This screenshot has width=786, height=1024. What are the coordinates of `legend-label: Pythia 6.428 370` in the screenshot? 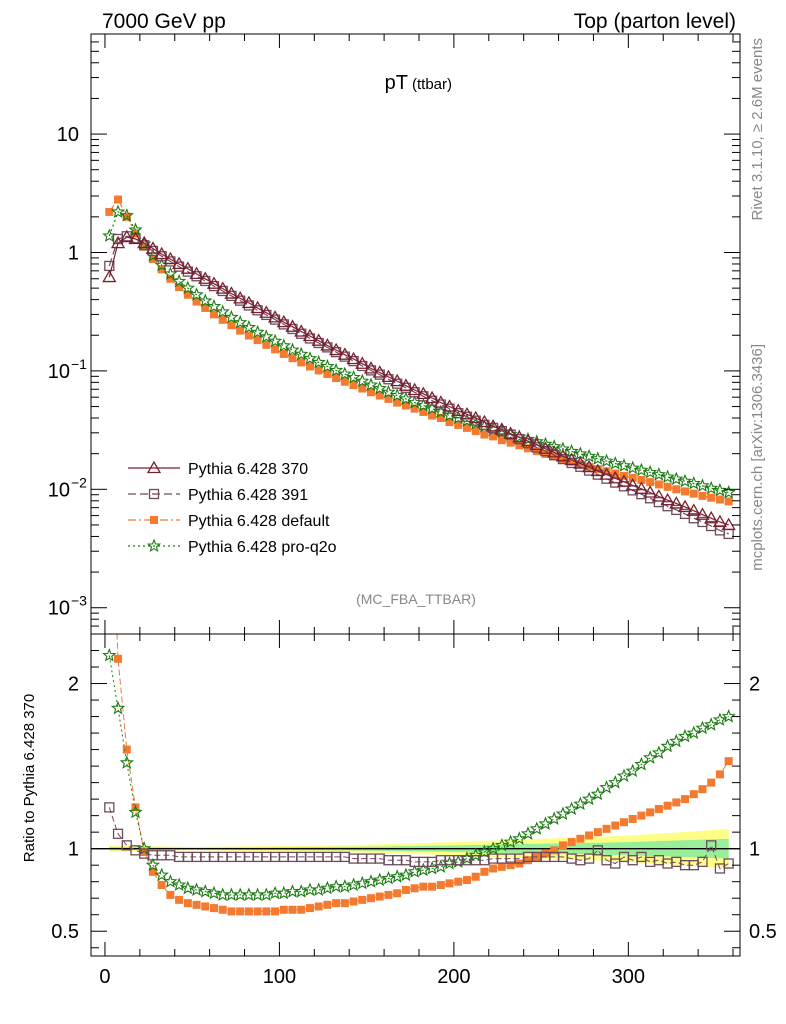 It's located at (248, 469).